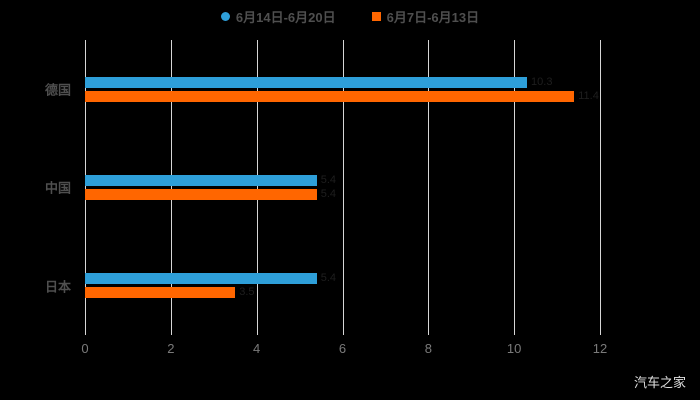 This screenshot has height=400, width=700. I want to click on legend-label: 6月7日-6月13日, so click(433, 17).